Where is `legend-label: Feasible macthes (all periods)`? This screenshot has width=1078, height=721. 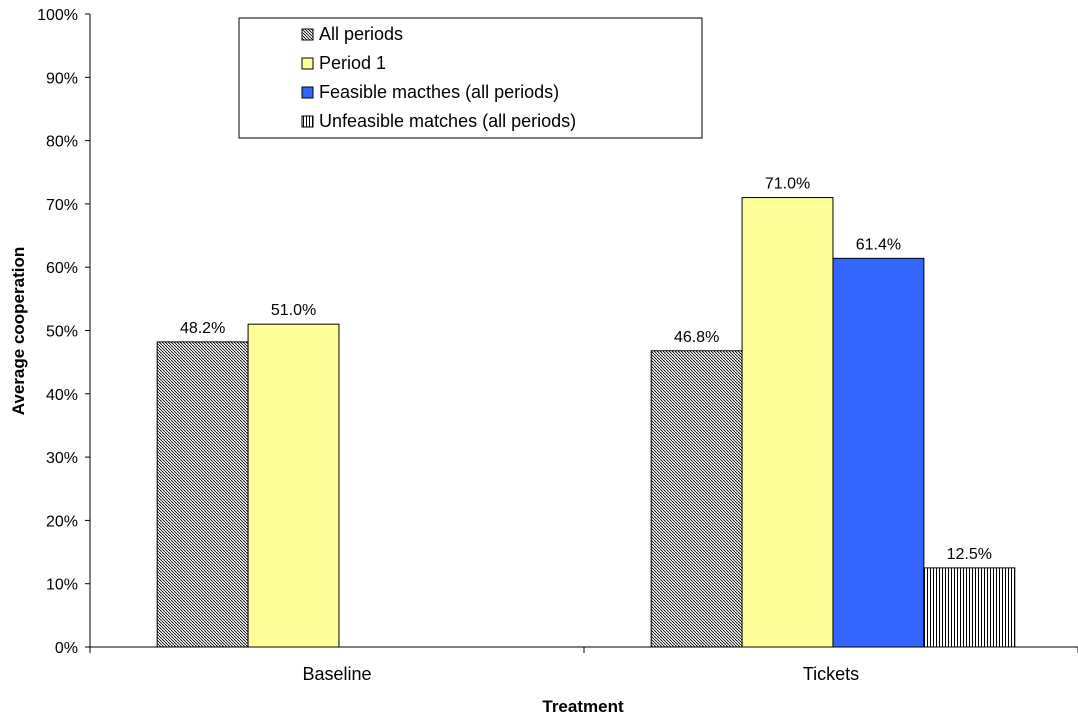
legend-label: Feasible macthes (all periods) is located at coordinates (439, 92).